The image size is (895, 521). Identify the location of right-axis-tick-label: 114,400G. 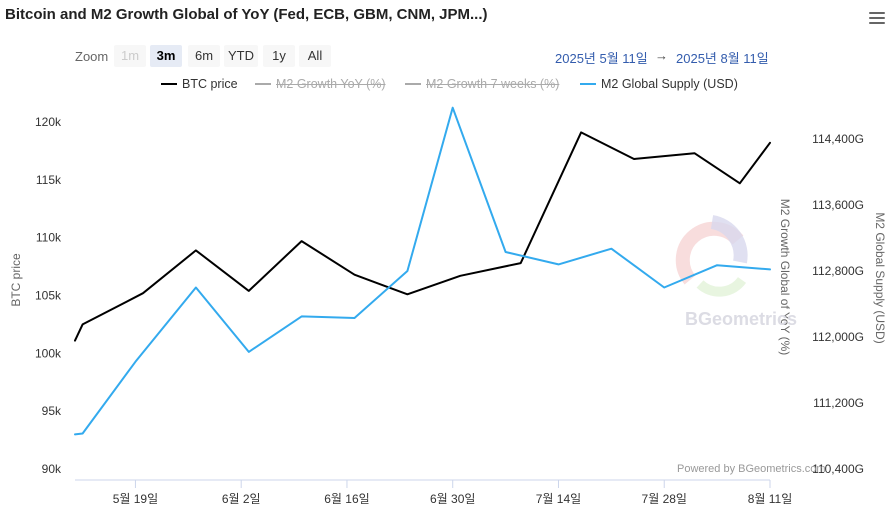
(838, 139).